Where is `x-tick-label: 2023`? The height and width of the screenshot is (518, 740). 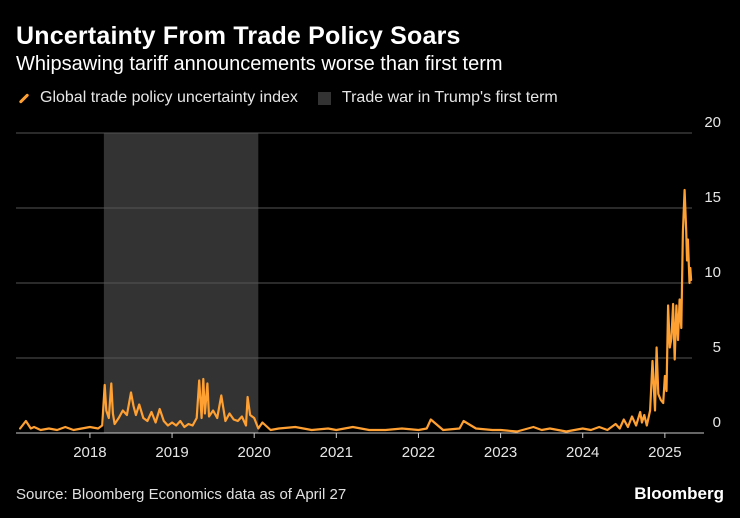
x-tick-label: 2023 is located at coordinates (500, 452).